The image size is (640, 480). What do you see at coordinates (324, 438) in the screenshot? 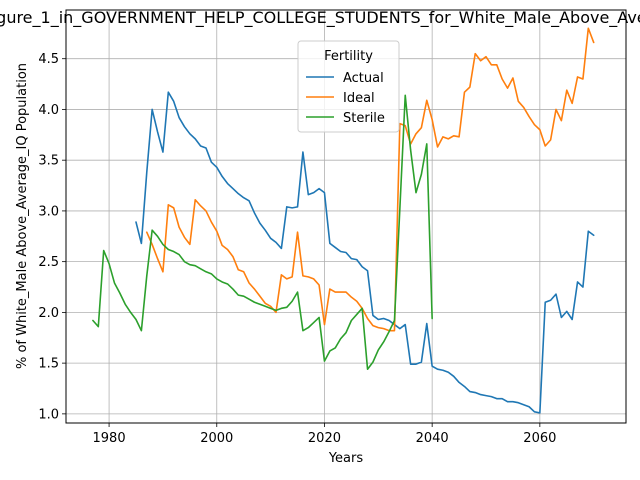
I see `x-tick-label: 2020` at bounding box center [324, 438].